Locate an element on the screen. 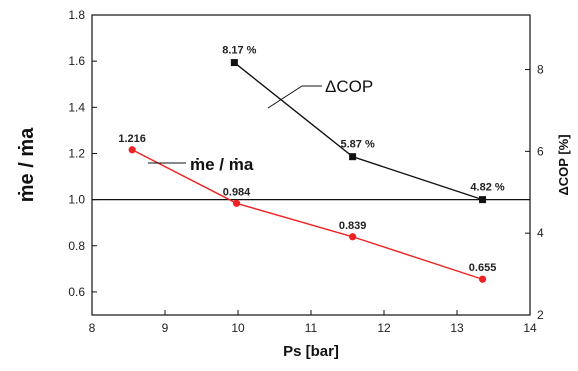 This screenshot has height=371, width=578. annotation-delta-cop: ΔCOP is located at coordinates (349, 86).